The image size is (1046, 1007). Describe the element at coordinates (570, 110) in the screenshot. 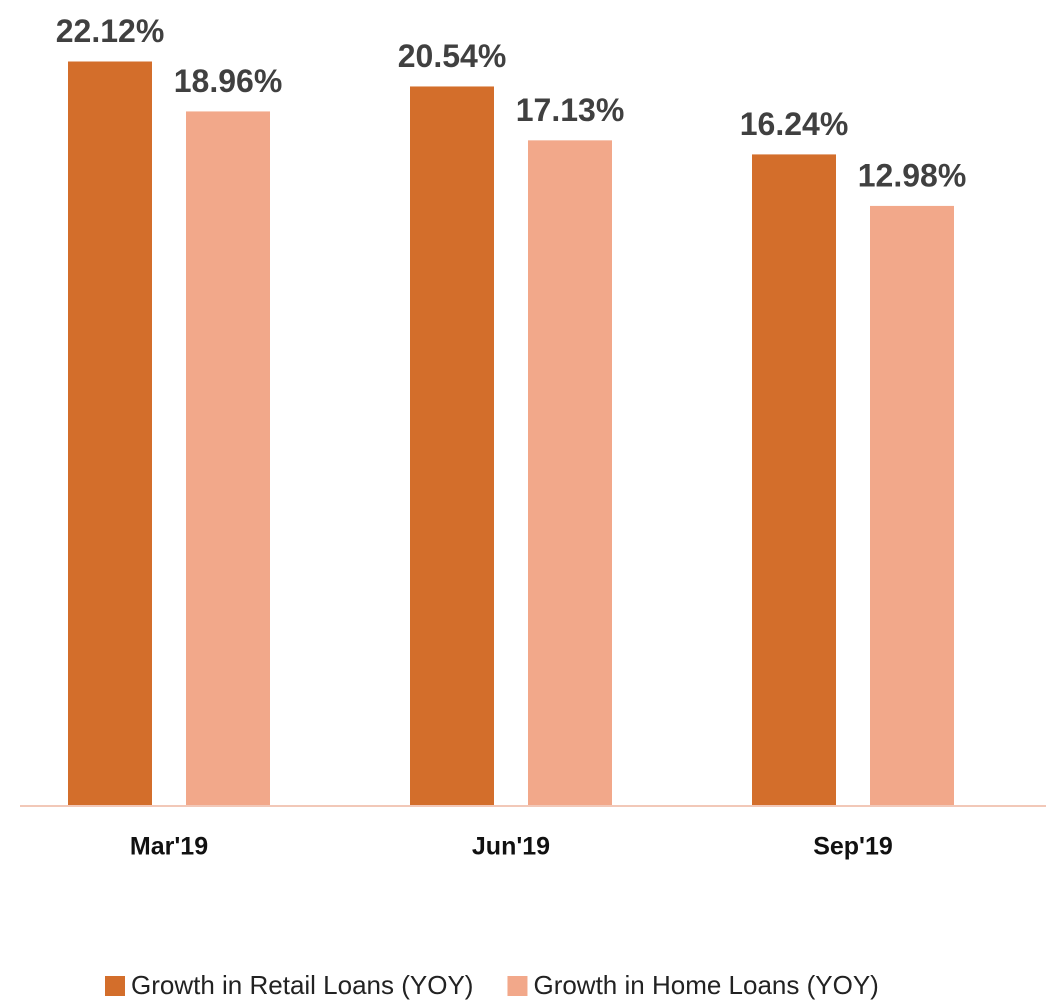

I see `value-label: 17.13%` at that location.